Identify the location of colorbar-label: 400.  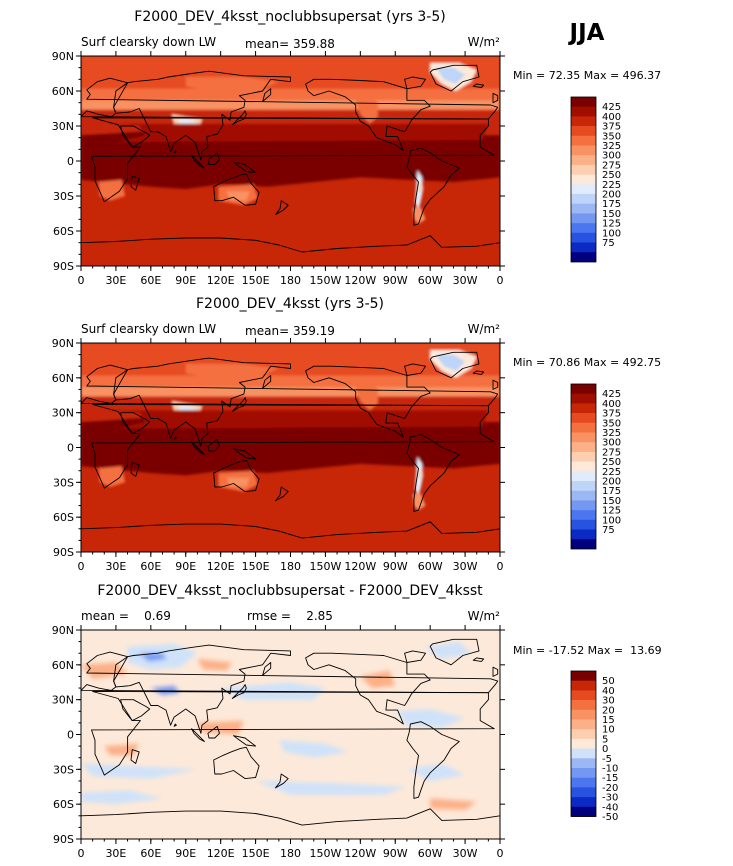
(611, 404).